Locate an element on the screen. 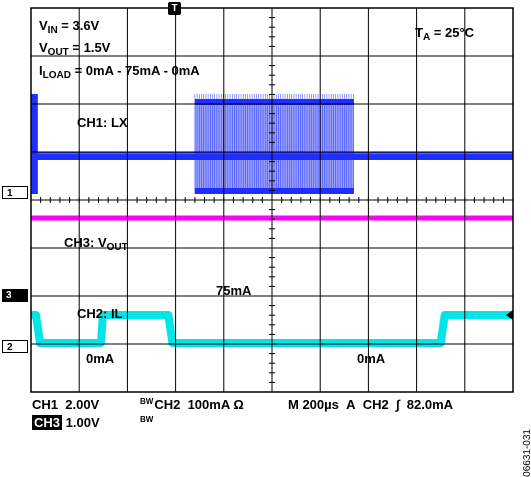 This screenshot has height=477, width=531. ch3-trace-label: CH3: VOUT is located at coordinates (96, 244).